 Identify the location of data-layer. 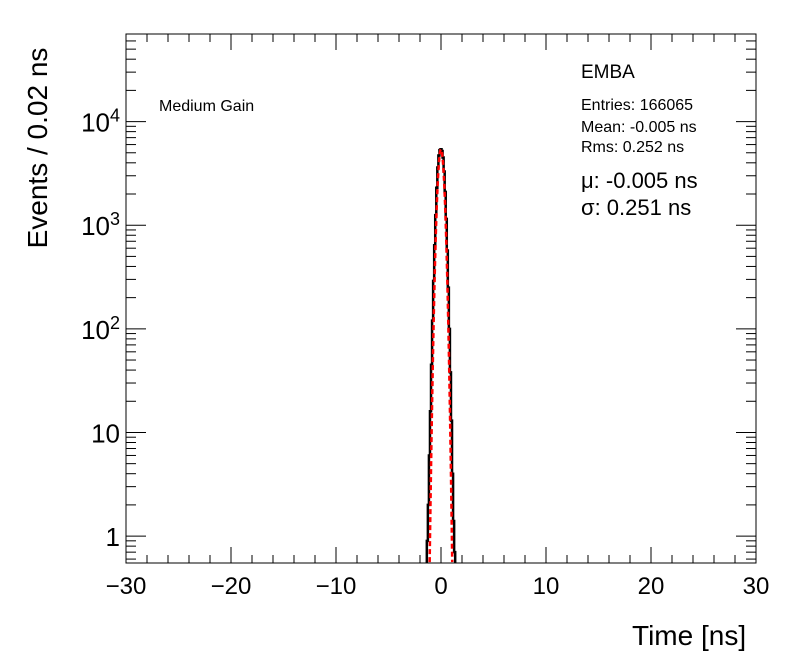
(441, 355).